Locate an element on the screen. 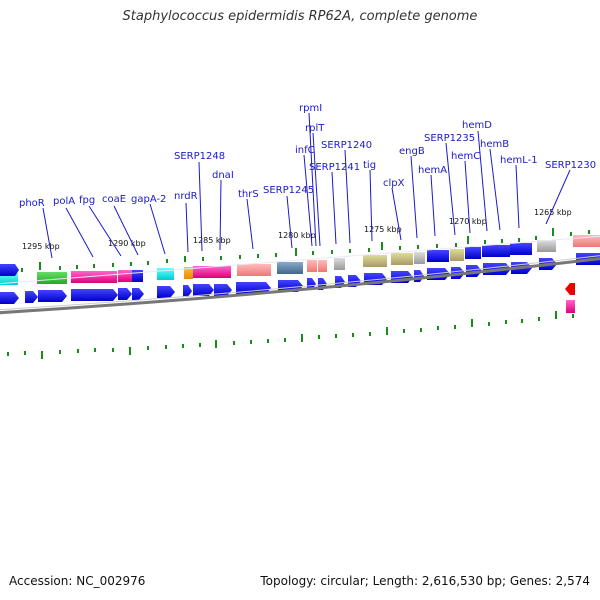 This screenshot has width=600, height=600. strand-track-upper is located at coordinates (300, 260).